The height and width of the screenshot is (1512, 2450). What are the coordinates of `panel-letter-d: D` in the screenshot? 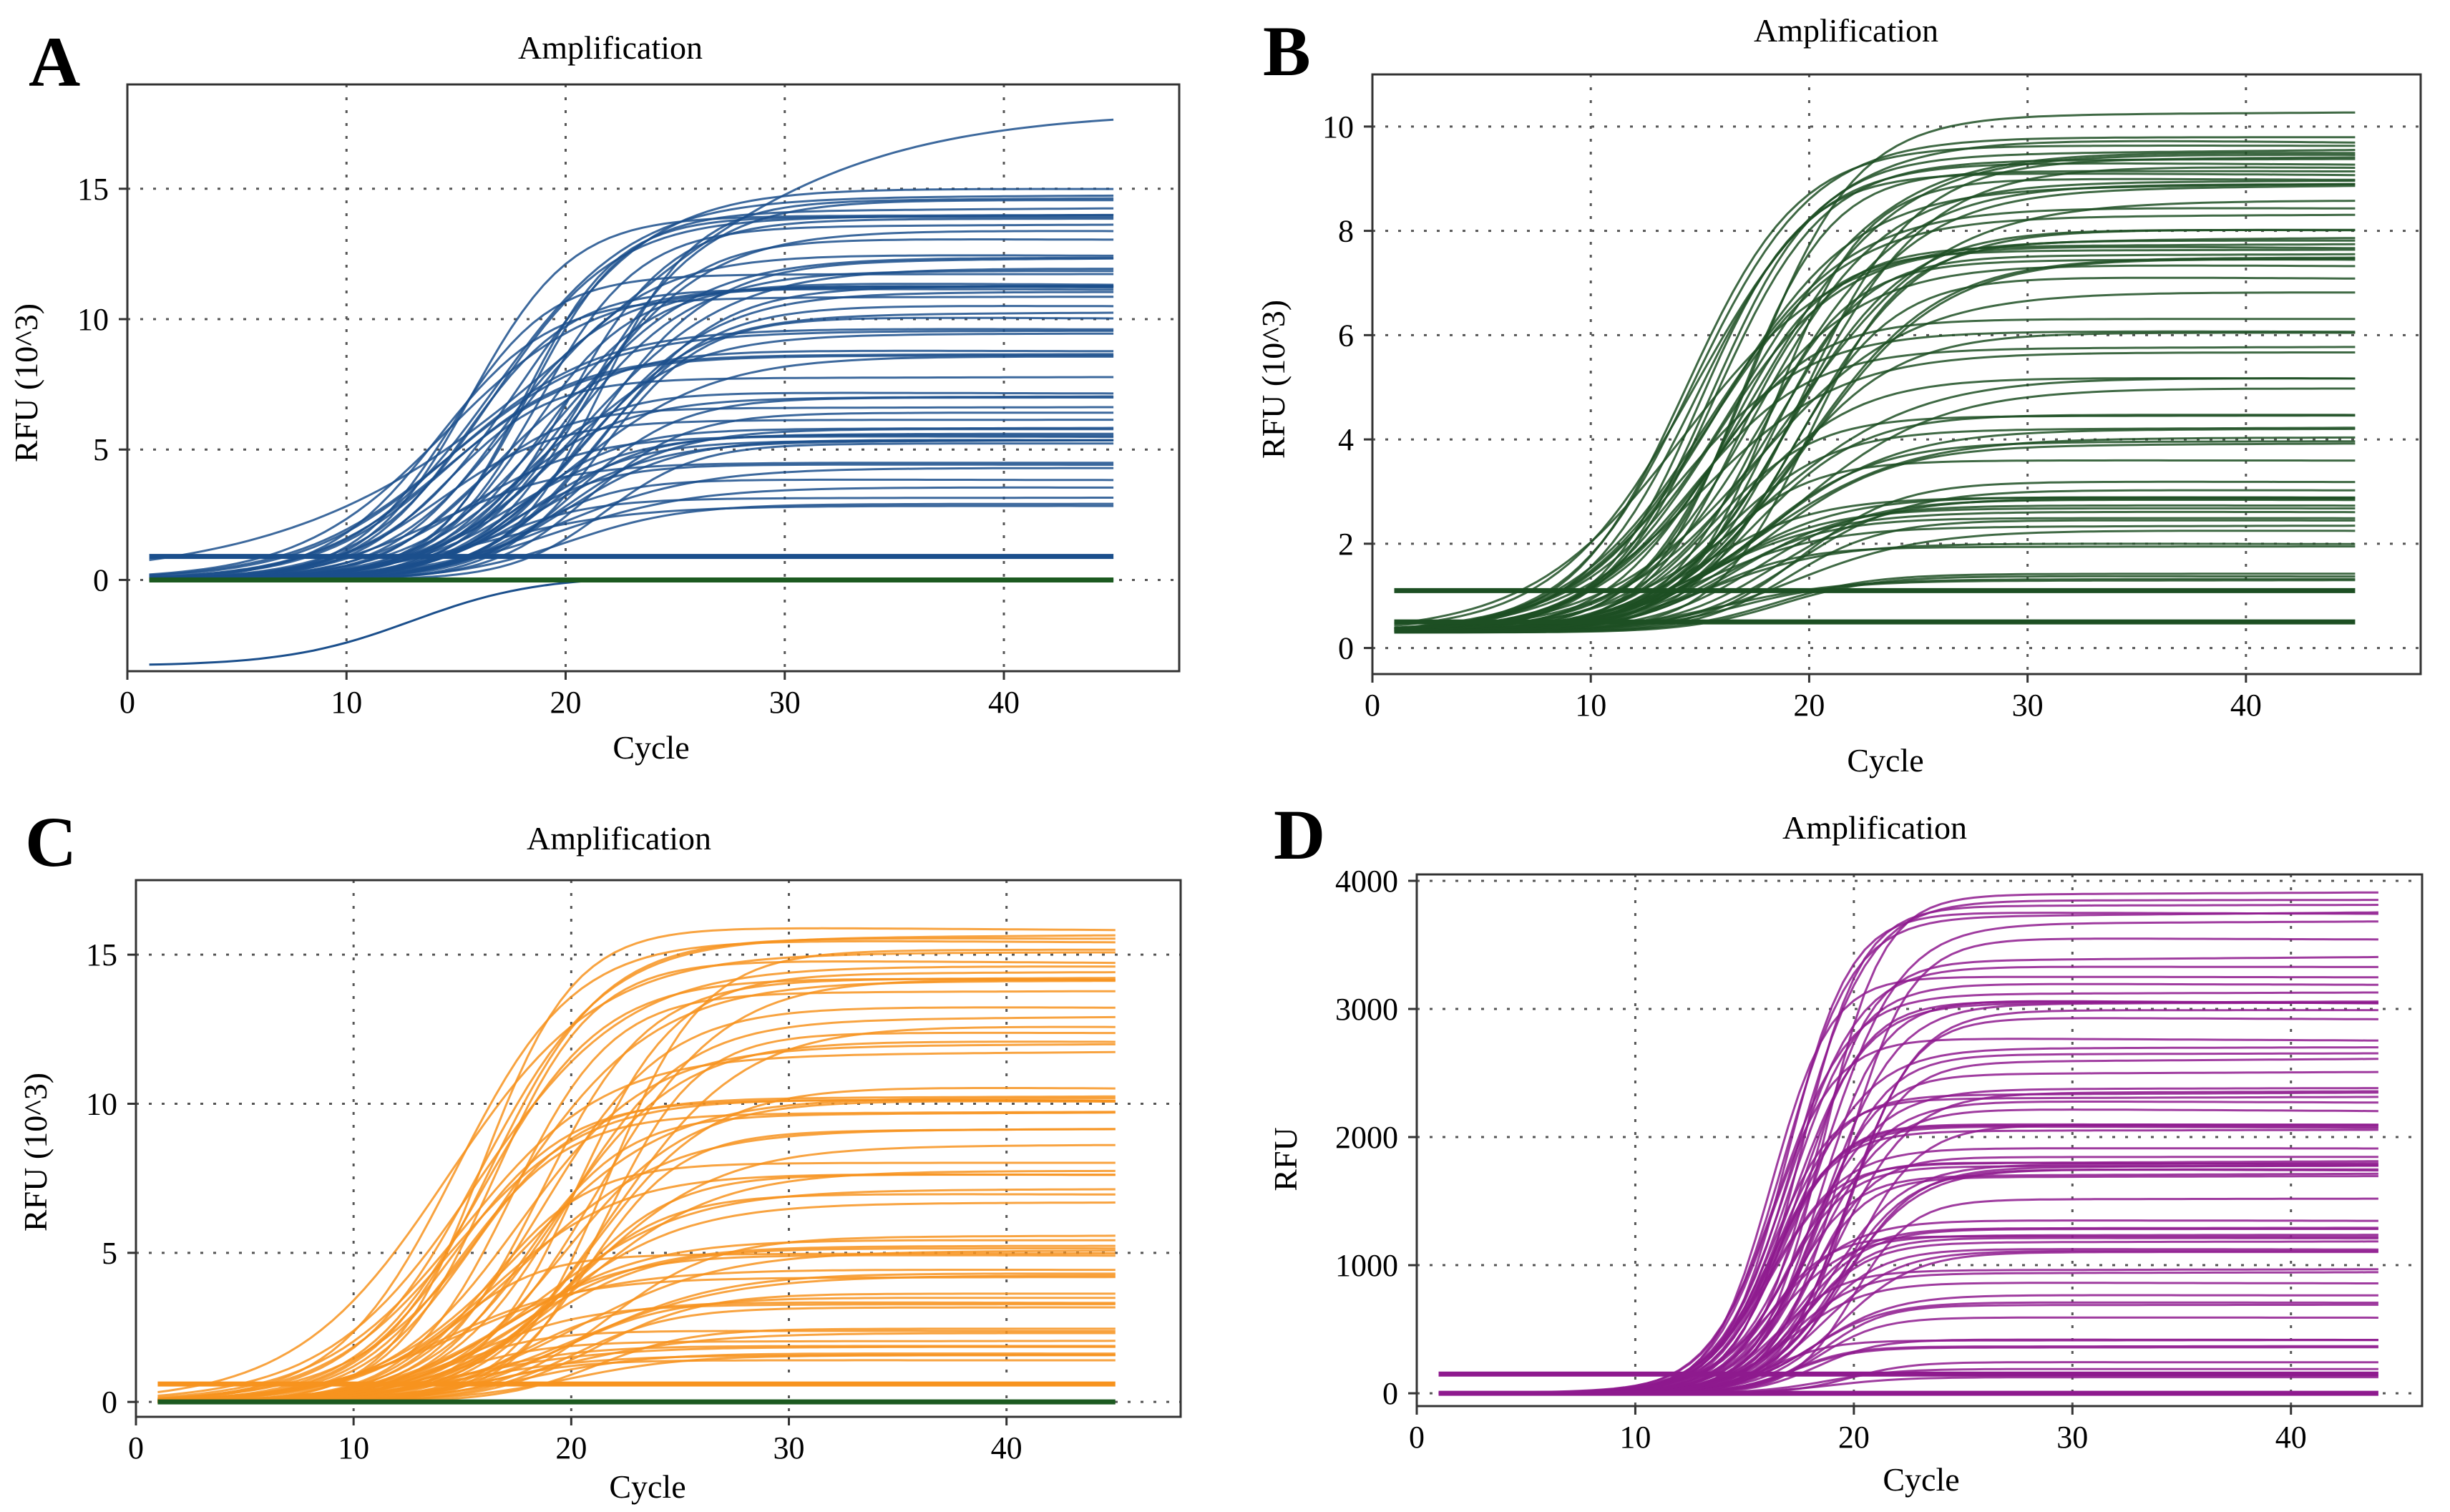 It's located at (1299, 834).